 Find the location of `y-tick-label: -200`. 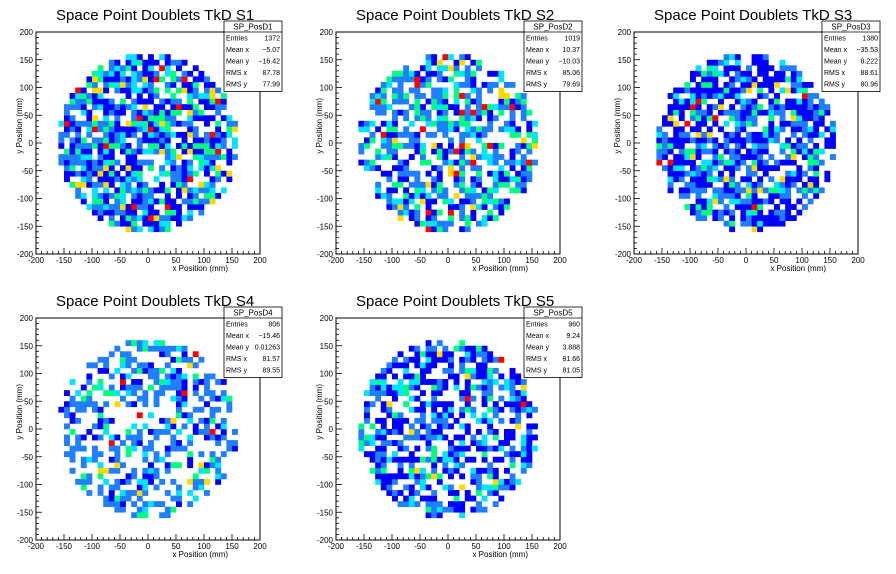

y-tick-label: -200 is located at coordinates (623, 254).